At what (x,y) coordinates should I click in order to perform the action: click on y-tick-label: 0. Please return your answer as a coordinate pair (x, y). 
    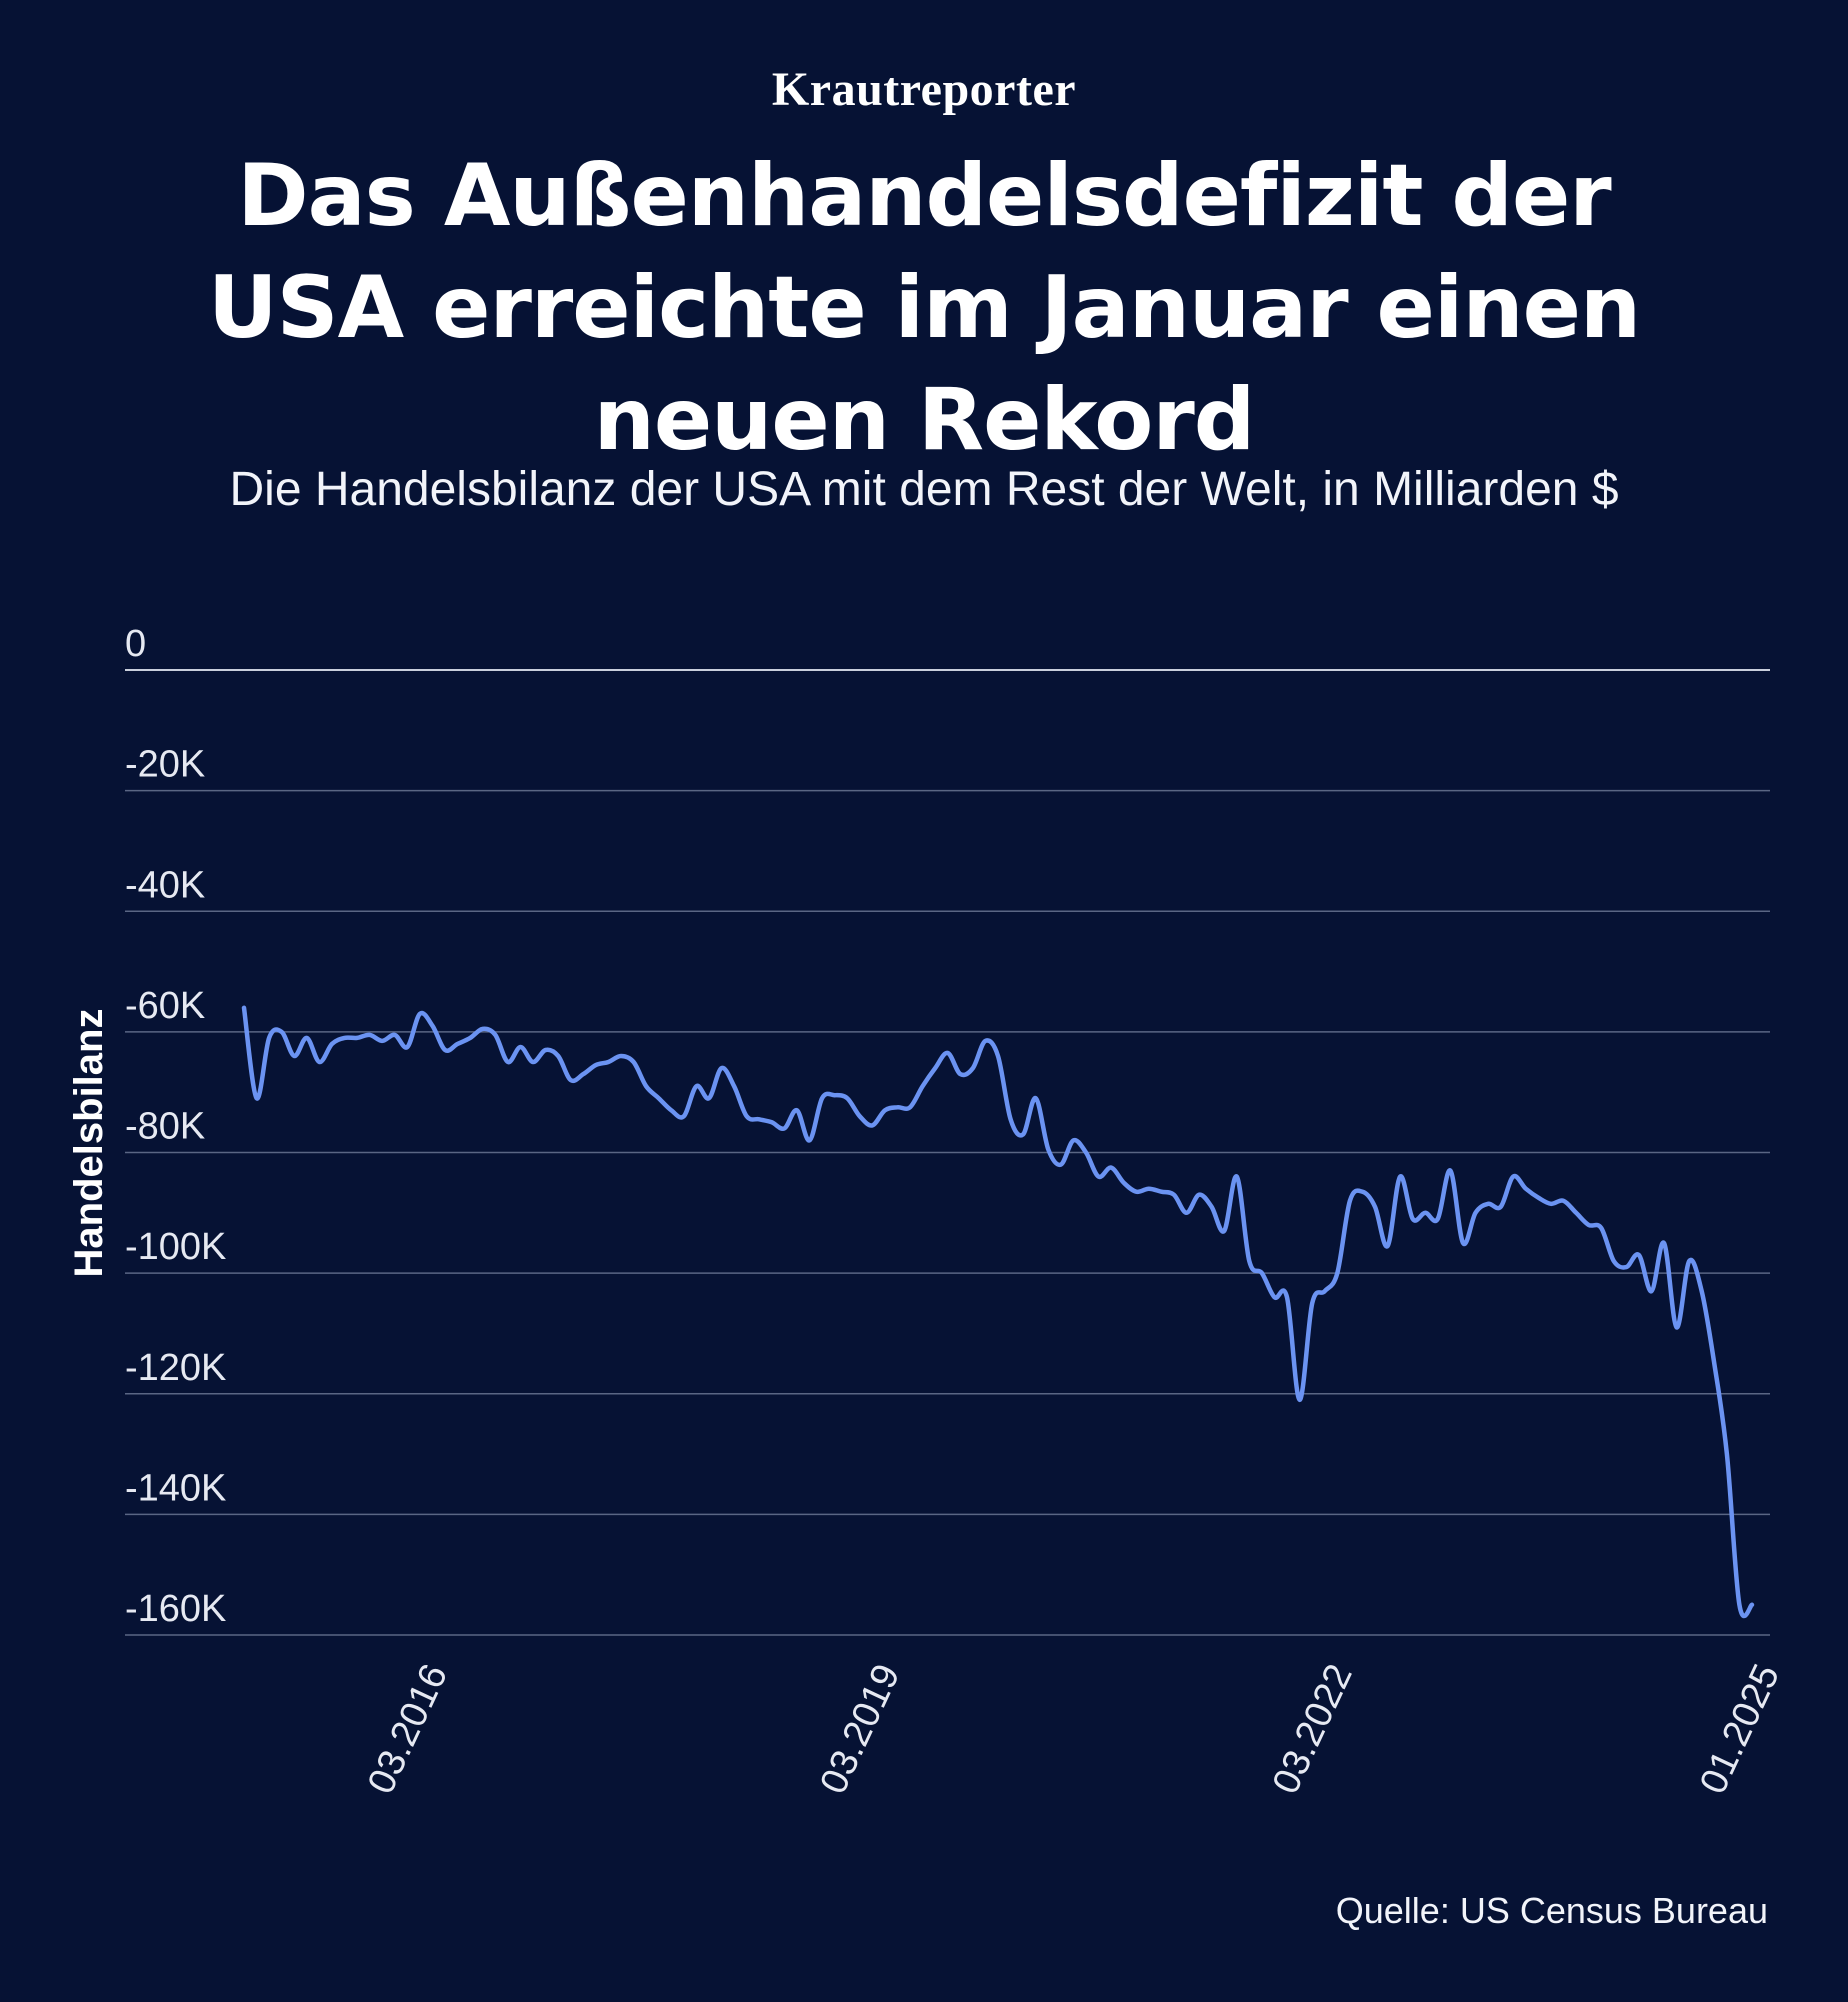
    Looking at the image, I should click on (135, 644).